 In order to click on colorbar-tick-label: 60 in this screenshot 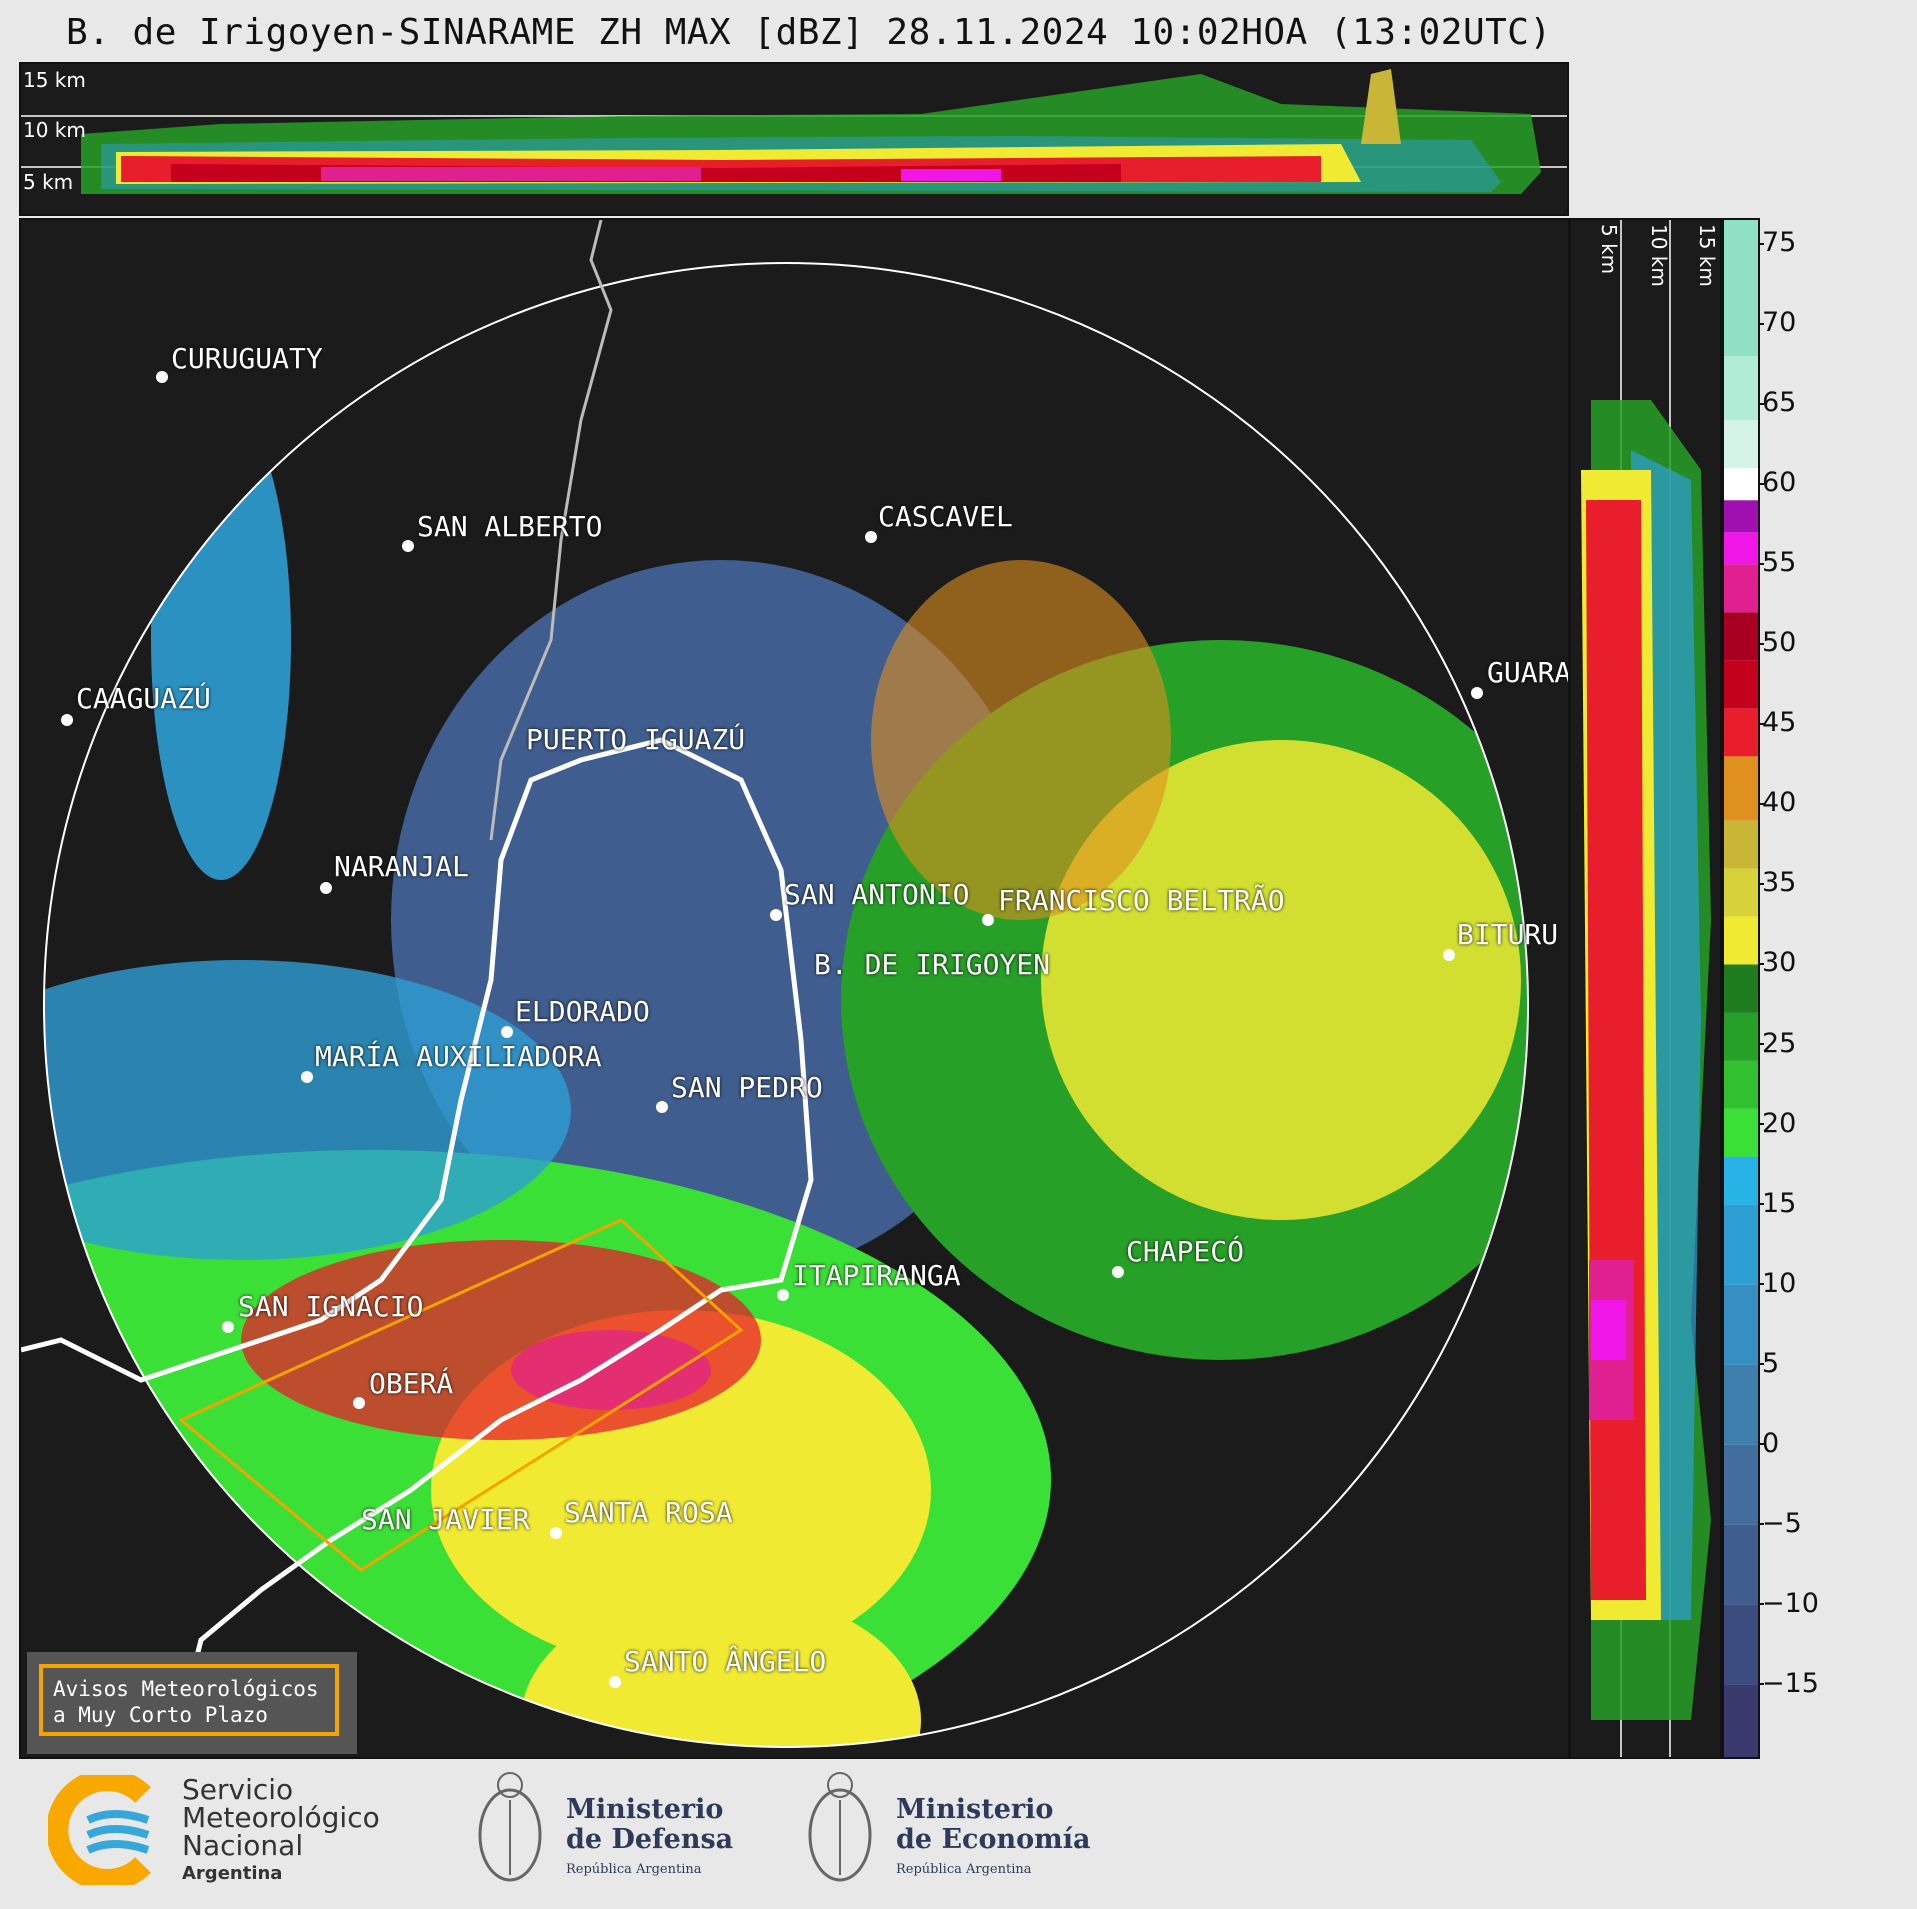, I will do `click(1777, 483)`.